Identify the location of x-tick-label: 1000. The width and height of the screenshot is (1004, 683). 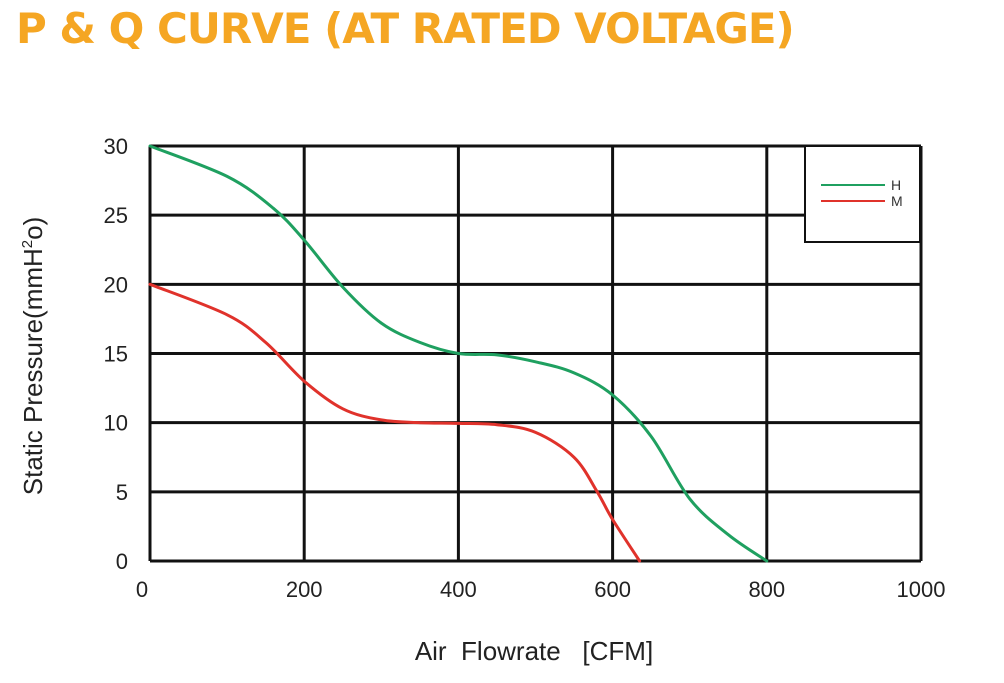
(921, 589).